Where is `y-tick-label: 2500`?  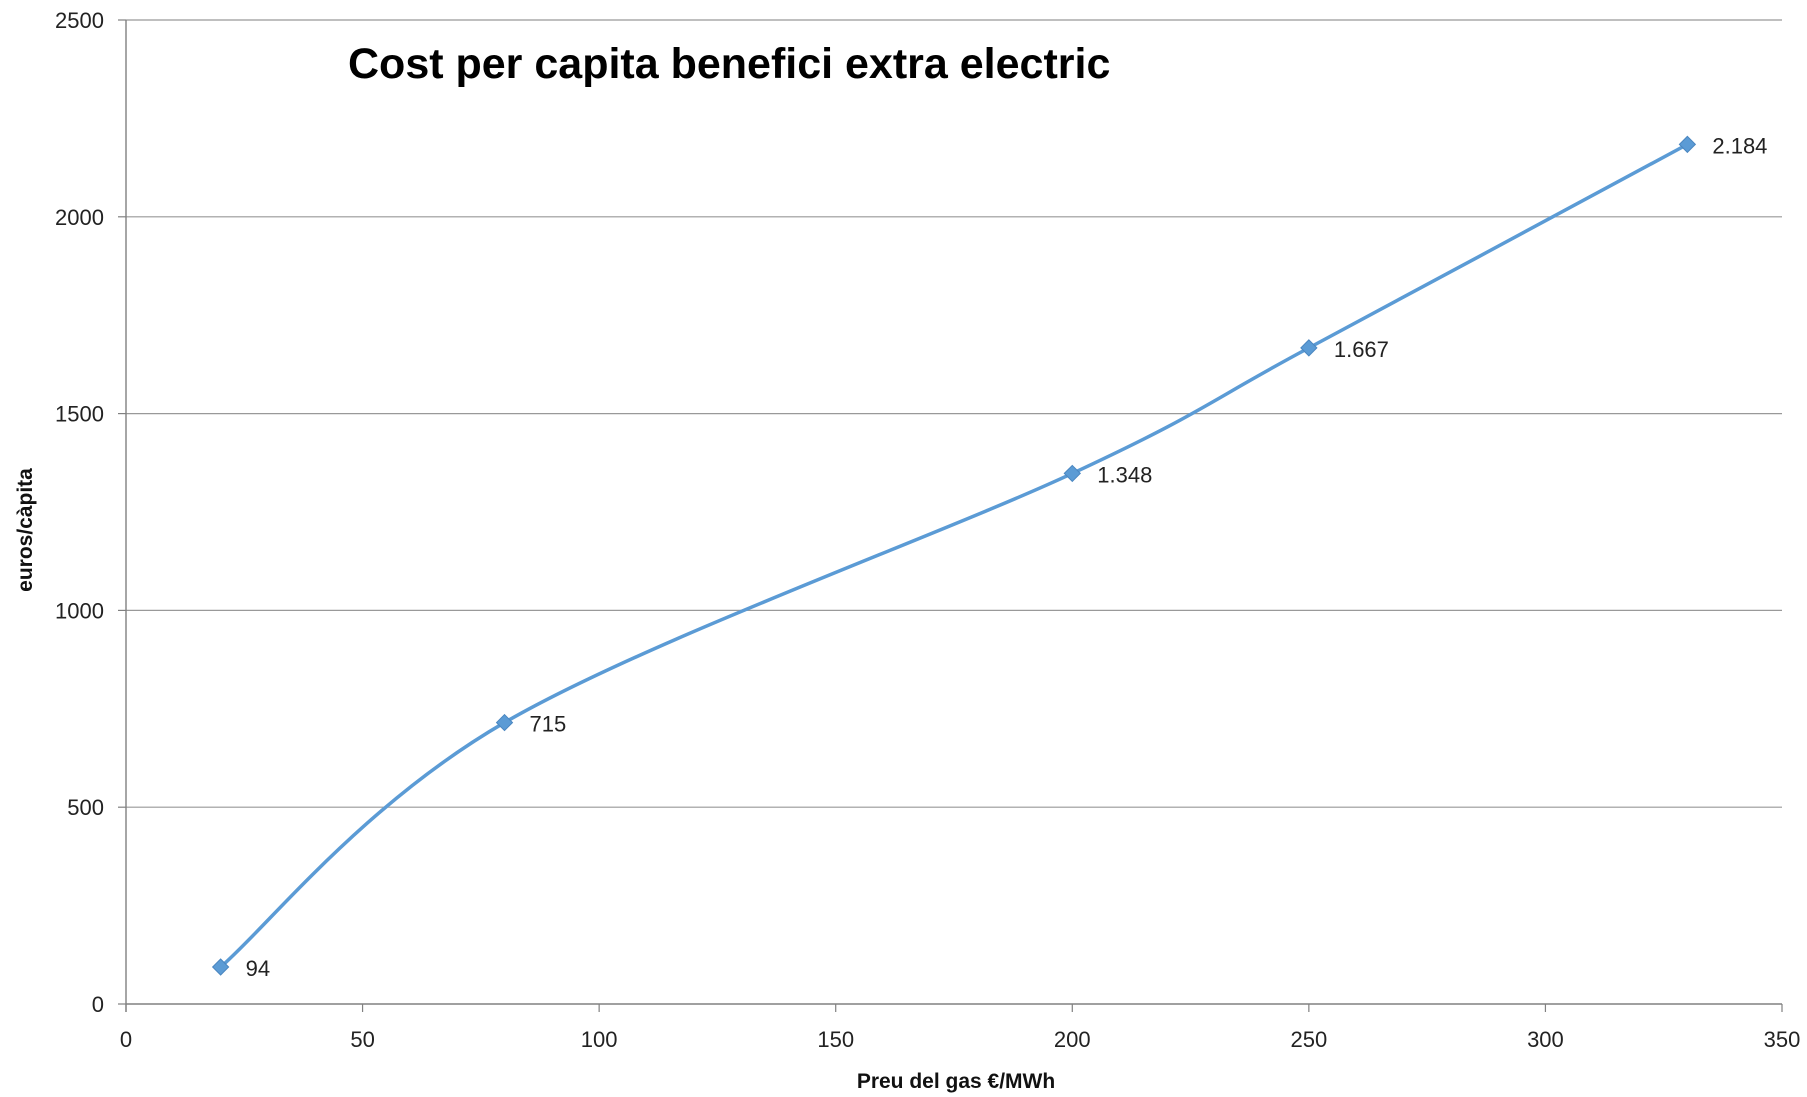
y-tick-label: 2500 is located at coordinates (79, 20).